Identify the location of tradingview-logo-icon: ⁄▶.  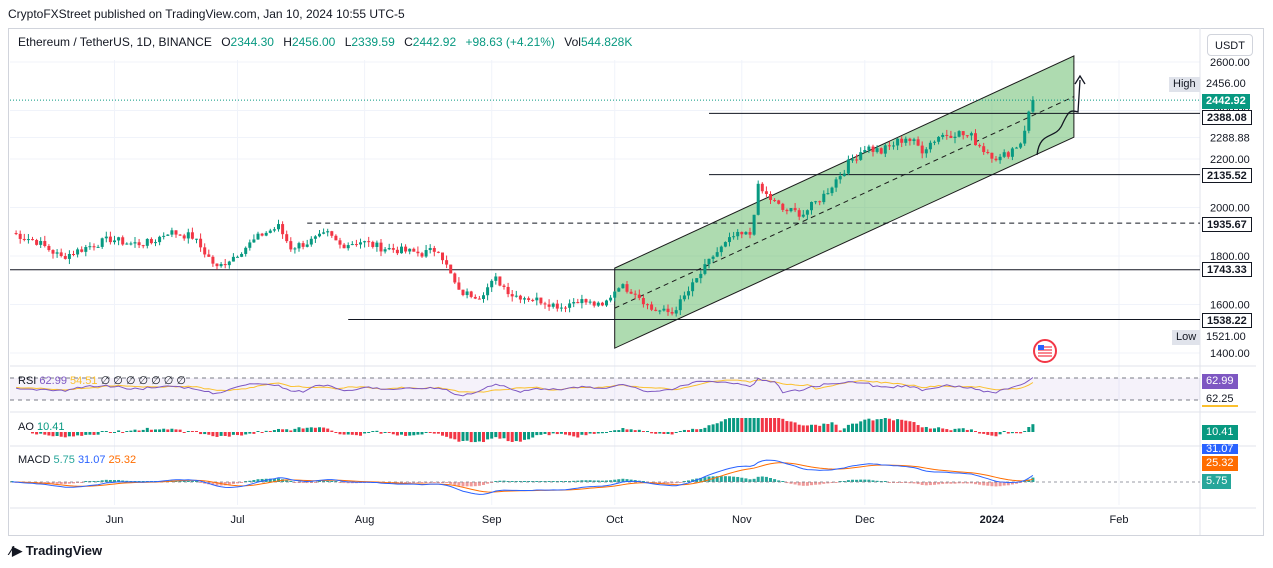
(18, 550).